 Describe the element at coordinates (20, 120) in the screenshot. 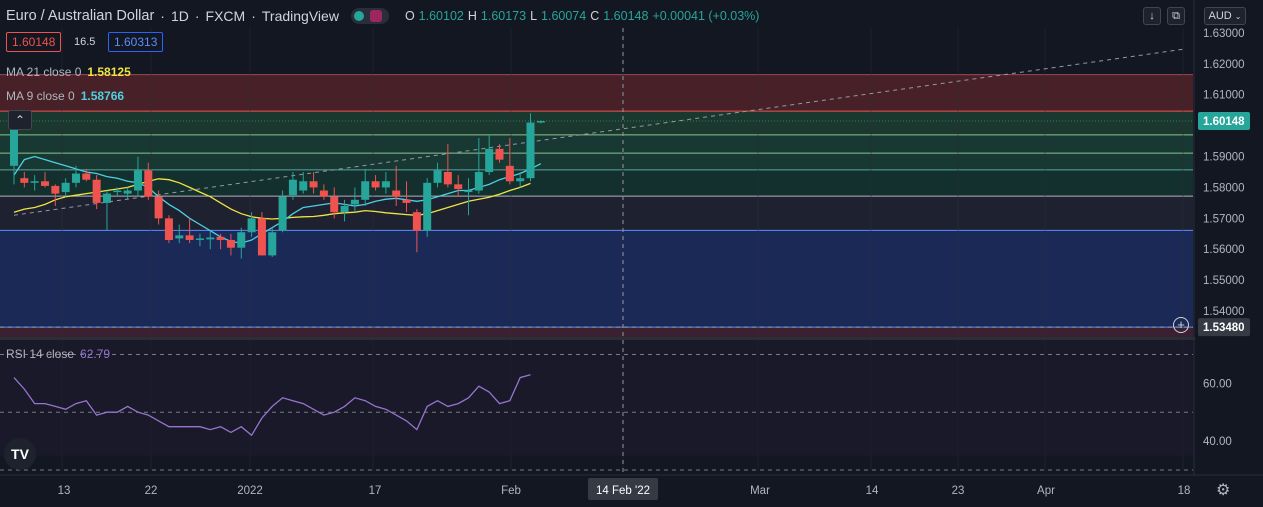

I see `collapse-legend-button: ⌃` at that location.